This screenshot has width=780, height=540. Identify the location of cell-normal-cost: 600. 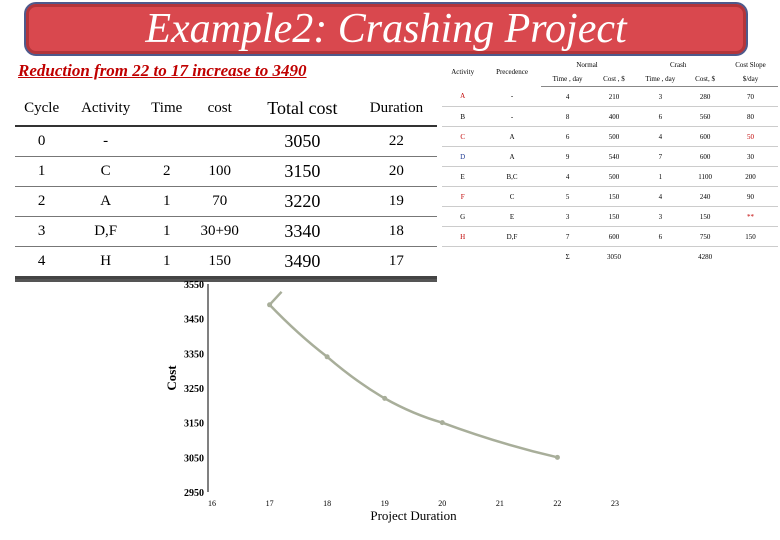
(614, 236).